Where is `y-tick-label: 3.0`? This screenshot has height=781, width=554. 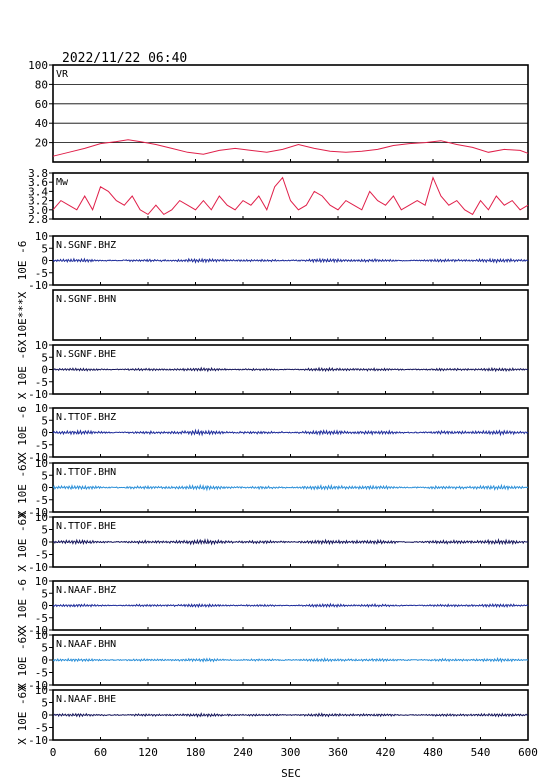 y-tick-label: 3.0 is located at coordinates (38, 210).